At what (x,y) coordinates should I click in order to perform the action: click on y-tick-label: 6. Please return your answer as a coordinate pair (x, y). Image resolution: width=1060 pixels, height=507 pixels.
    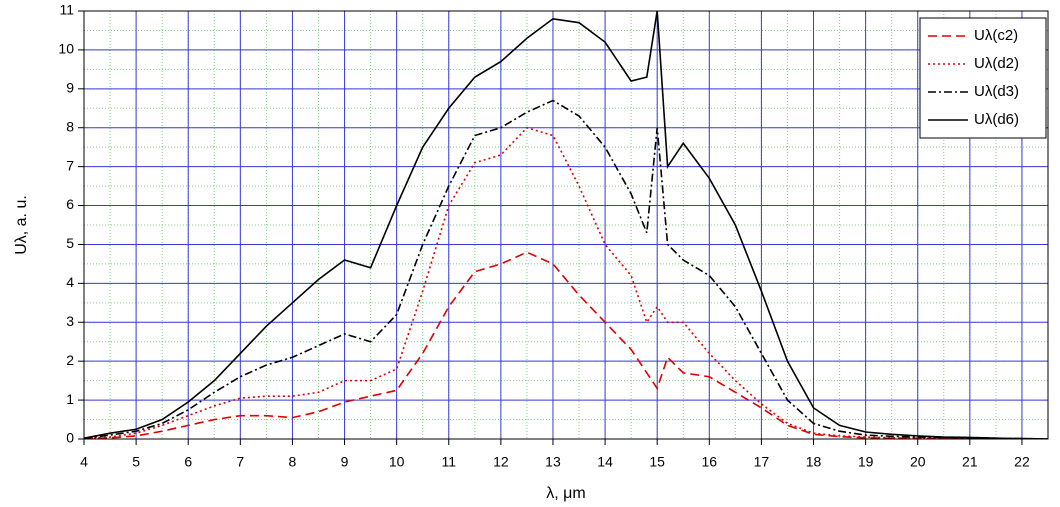
    Looking at the image, I should click on (70, 204).